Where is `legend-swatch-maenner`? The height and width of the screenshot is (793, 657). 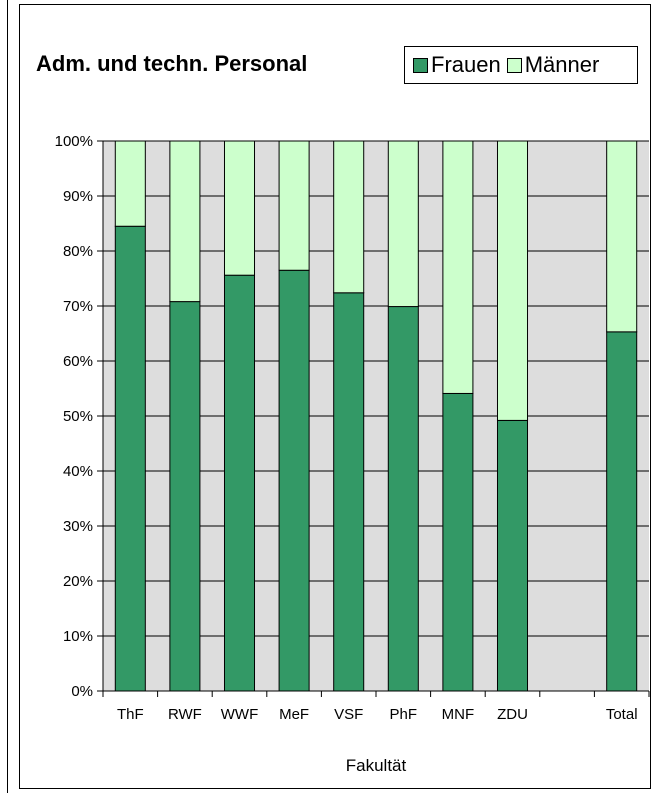
legend-swatch-maenner is located at coordinates (514, 65).